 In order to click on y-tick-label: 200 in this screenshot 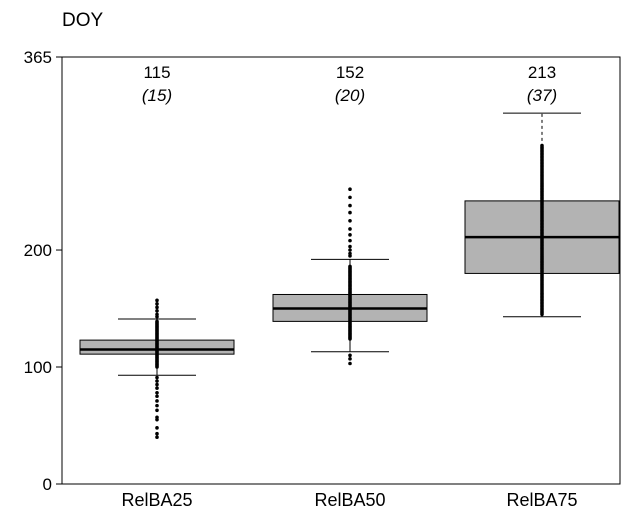, I will do `click(38, 250)`.